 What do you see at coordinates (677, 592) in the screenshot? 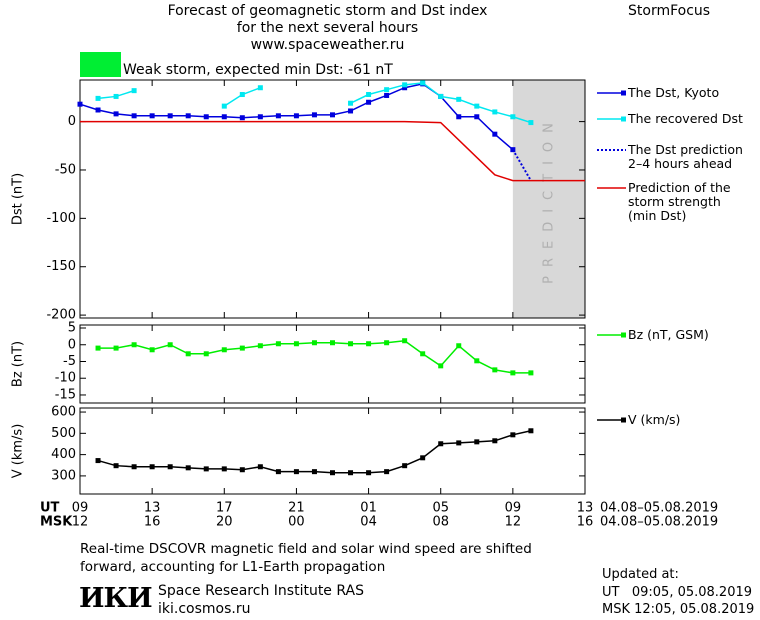
I see `updated-ut: UT 09:05, 05.08.2019` at bounding box center [677, 592].